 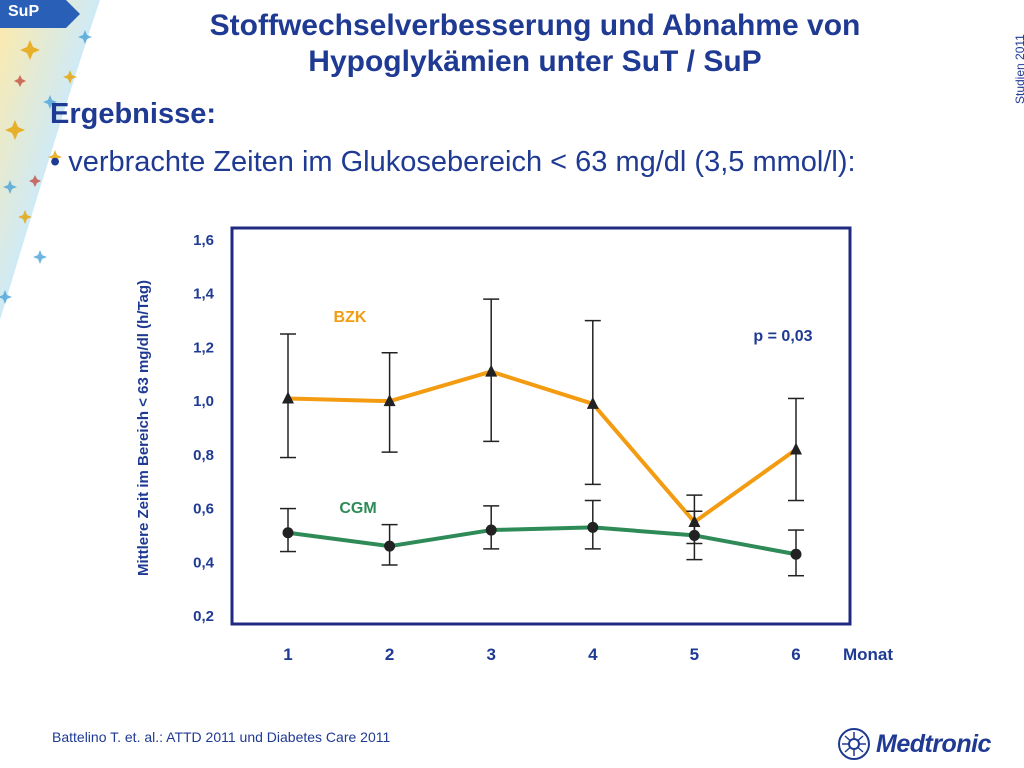 I want to click on y-tick-label: 1,6, so click(x=203, y=240).